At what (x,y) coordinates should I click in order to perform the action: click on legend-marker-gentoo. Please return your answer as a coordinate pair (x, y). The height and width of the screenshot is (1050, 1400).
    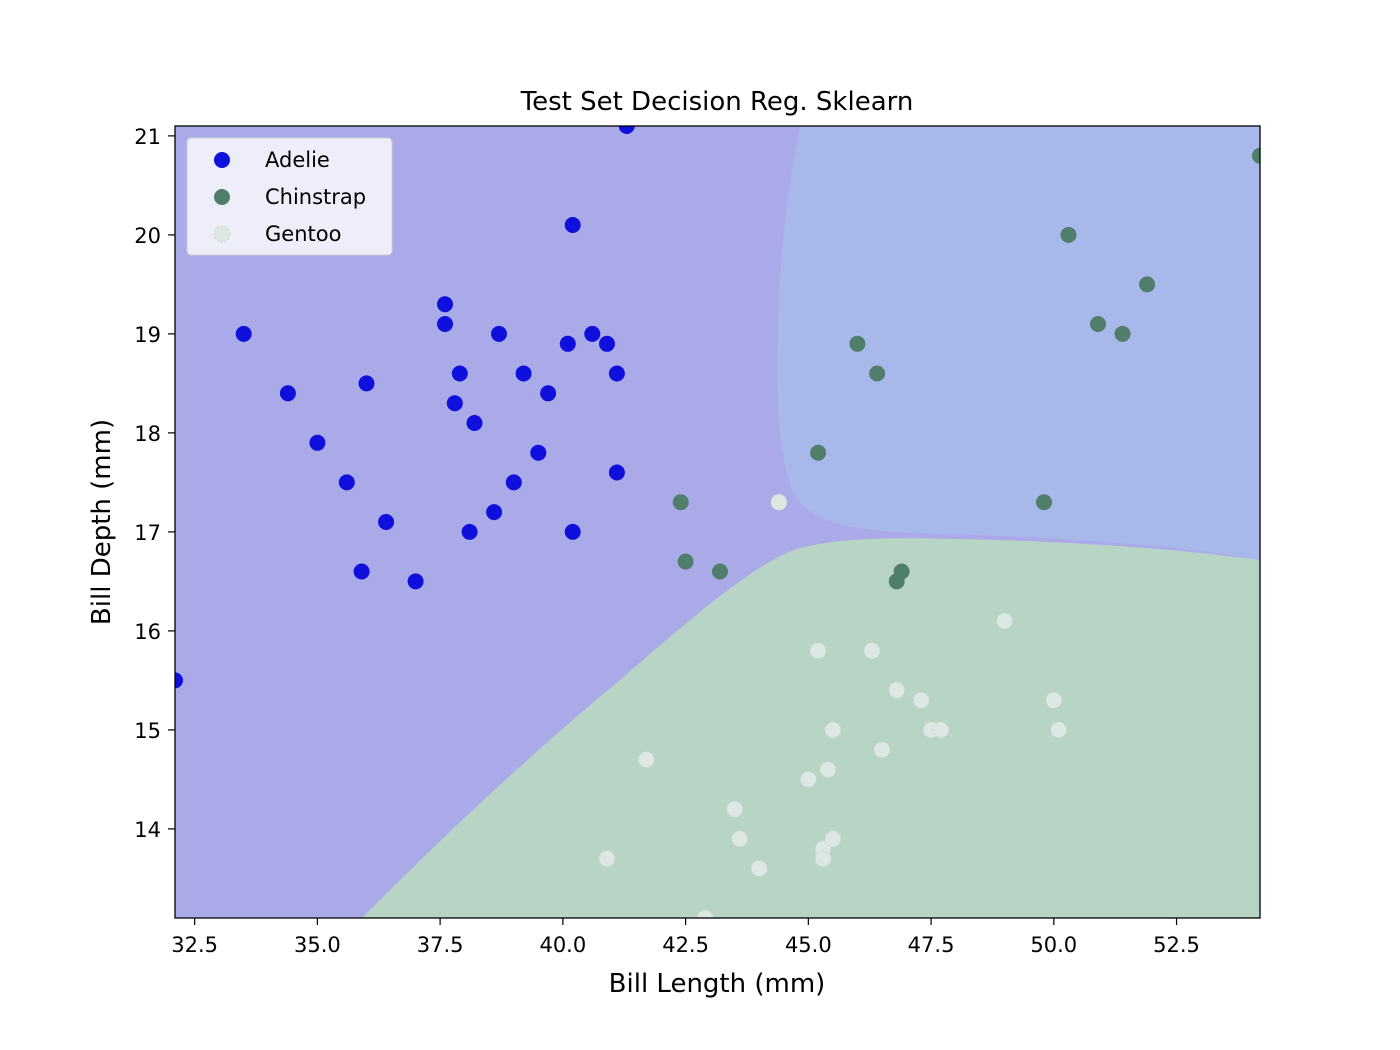
    Looking at the image, I should click on (222, 234).